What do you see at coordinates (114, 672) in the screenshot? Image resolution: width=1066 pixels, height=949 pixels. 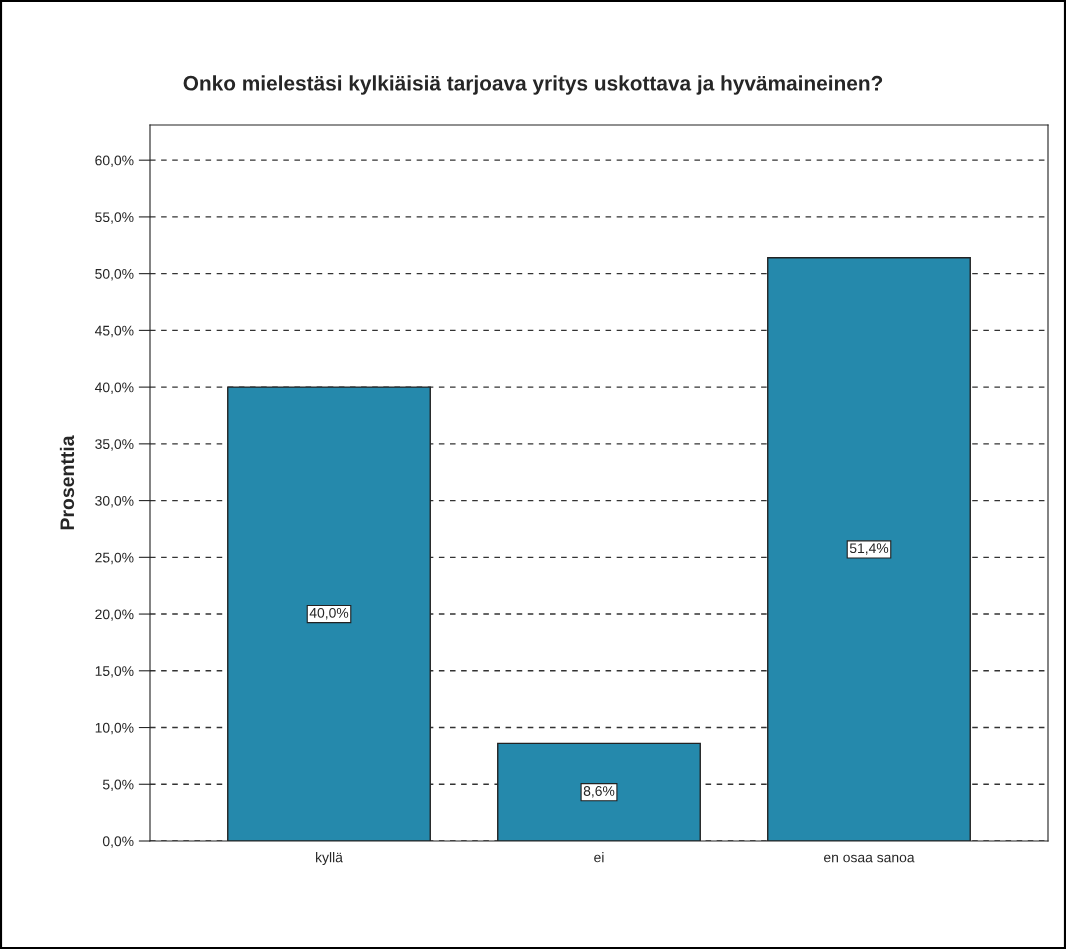 I see `y-tick-label: 15,0%` at bounding box center [114, 672].